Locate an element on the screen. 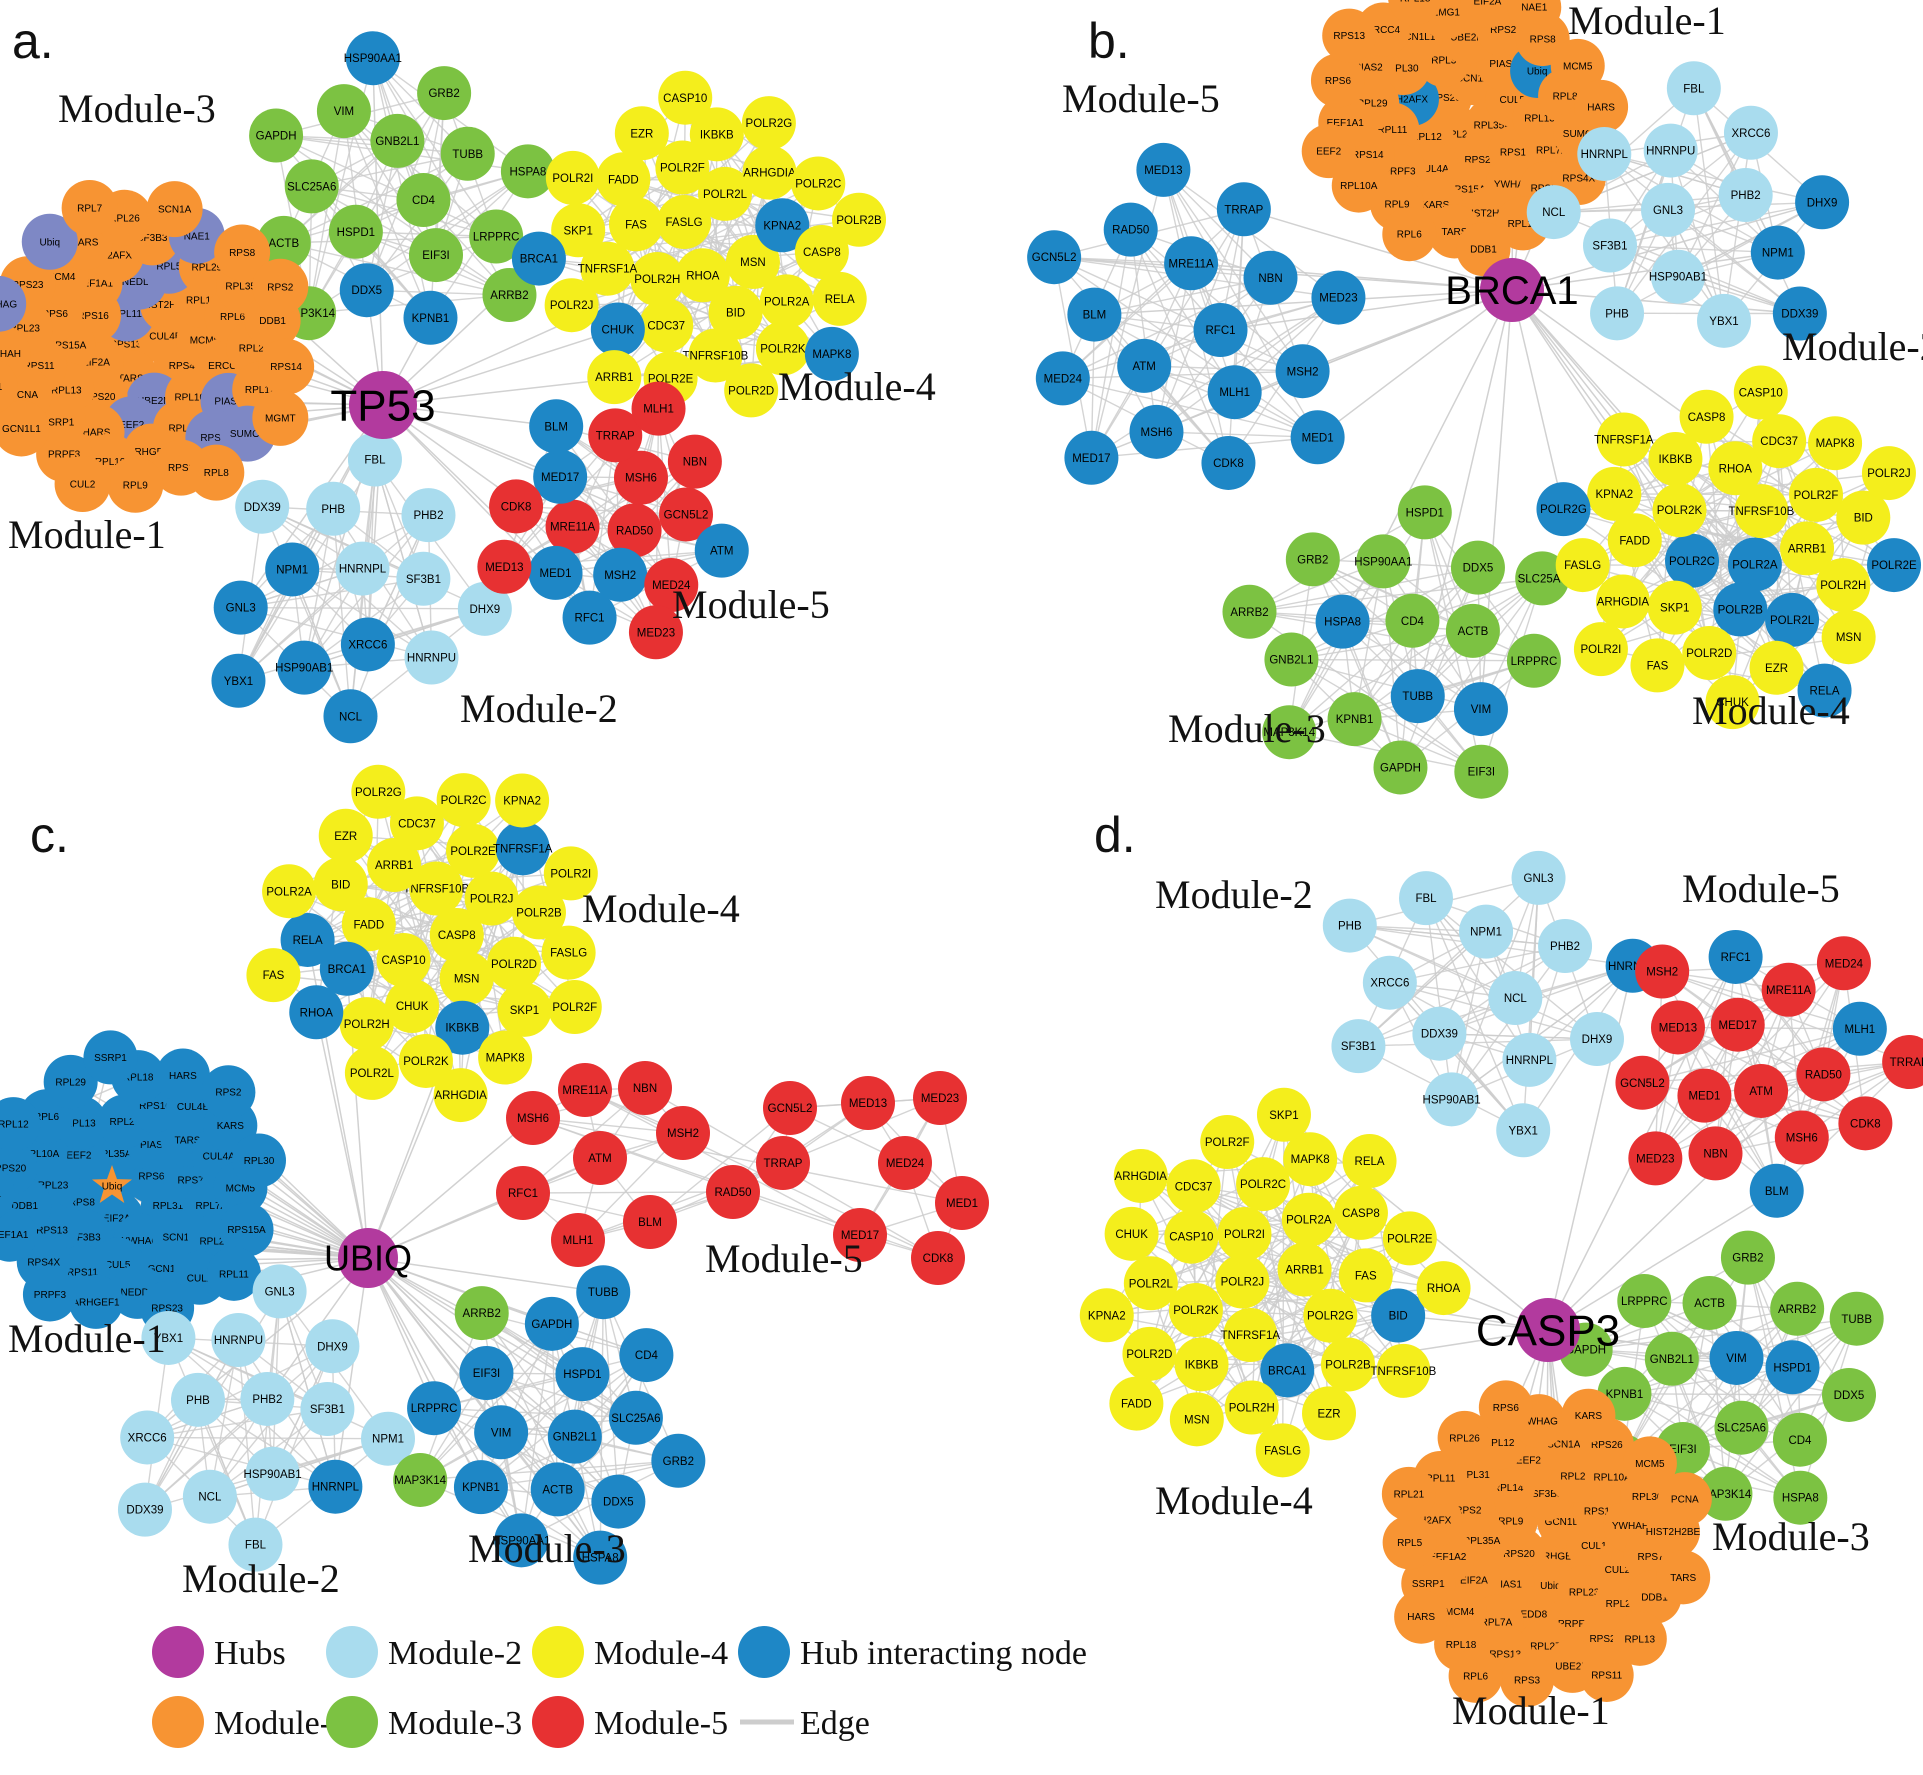 Image resolution: width=1923 pixels, height=1775 pixels. node-ARRB2: ARRB2 is located at coordinates (1249, 611).